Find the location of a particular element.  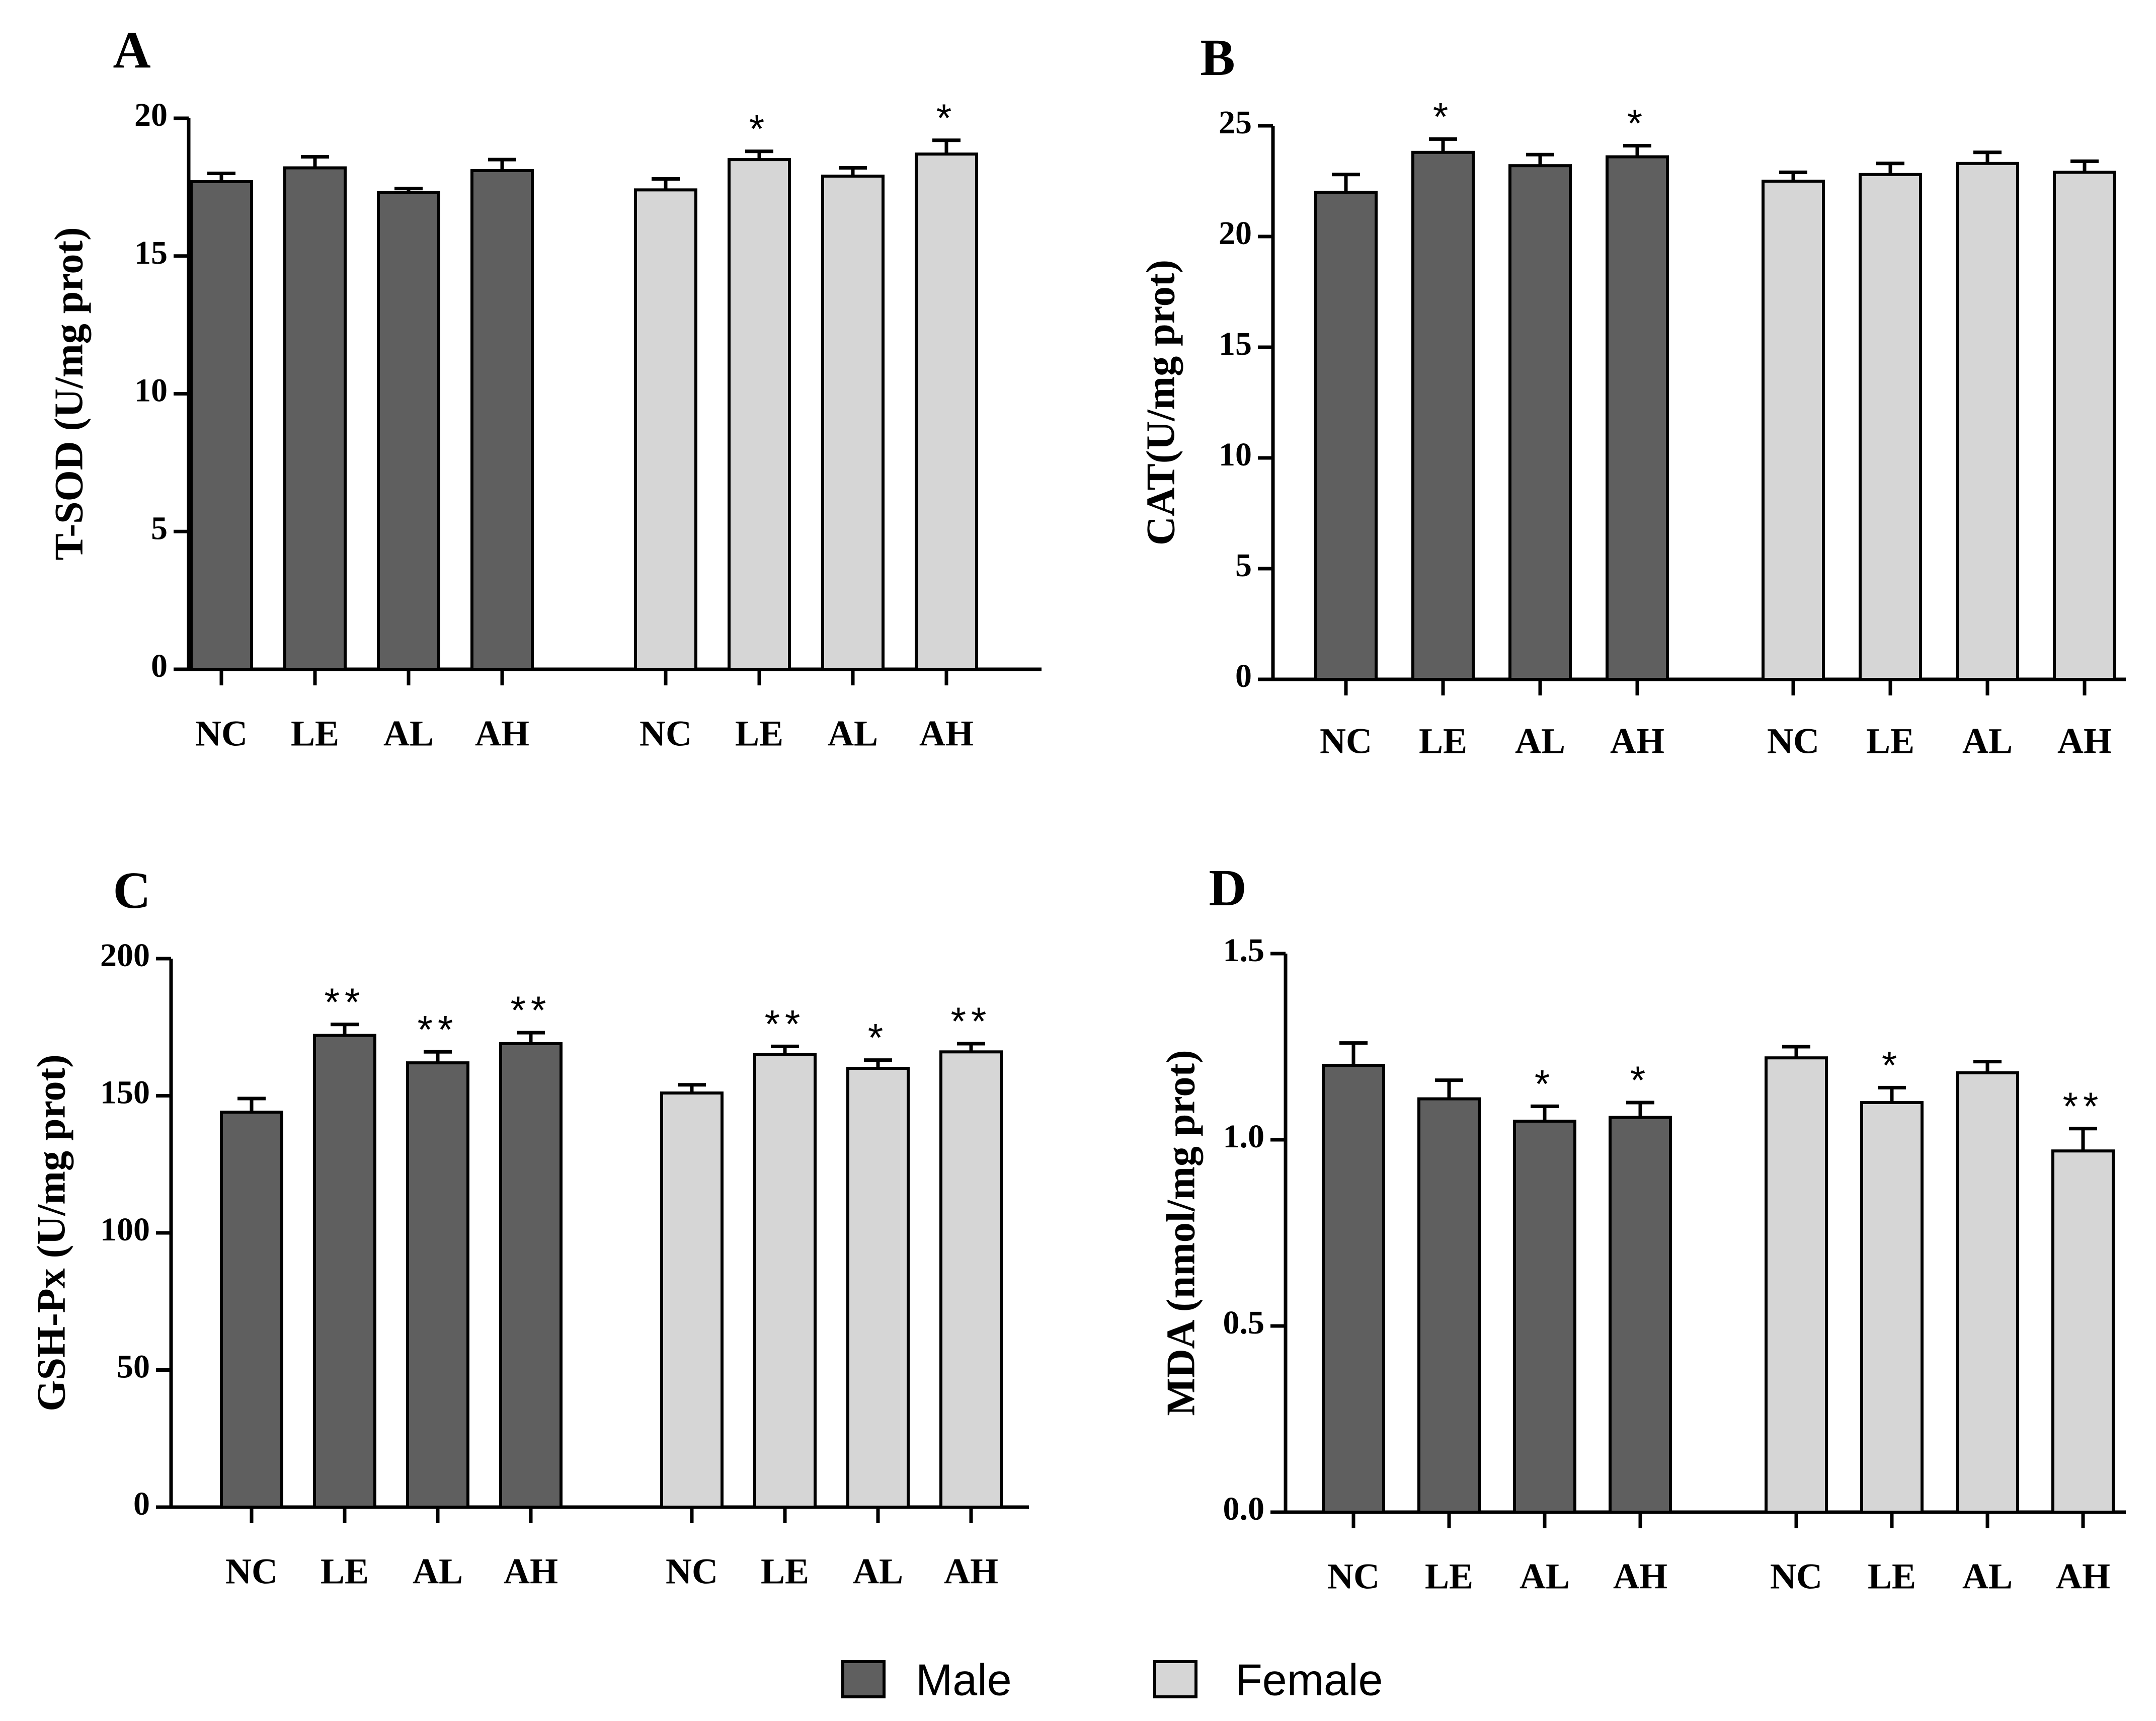

series-male: NC LE AL * AH * is located at coordinates (1497, 1319).